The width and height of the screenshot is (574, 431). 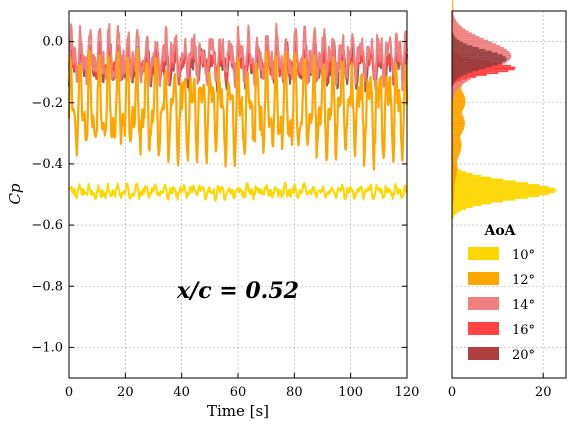 I want to click on legend-label: 14°, so click(x=523, y=305).